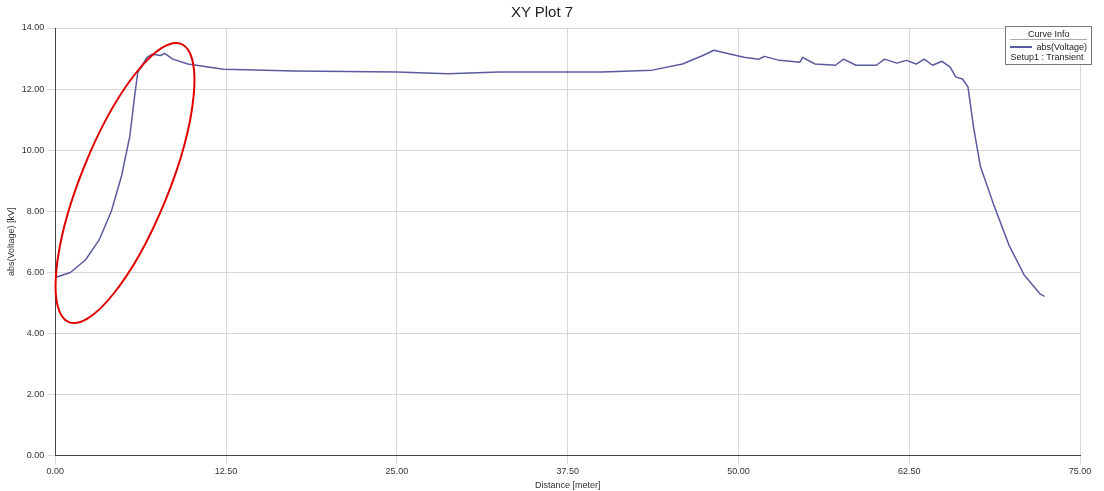  Describe the element at coordinates (35, 393) in the screenshot. I see `y-tick-label: 2.00` at that location.